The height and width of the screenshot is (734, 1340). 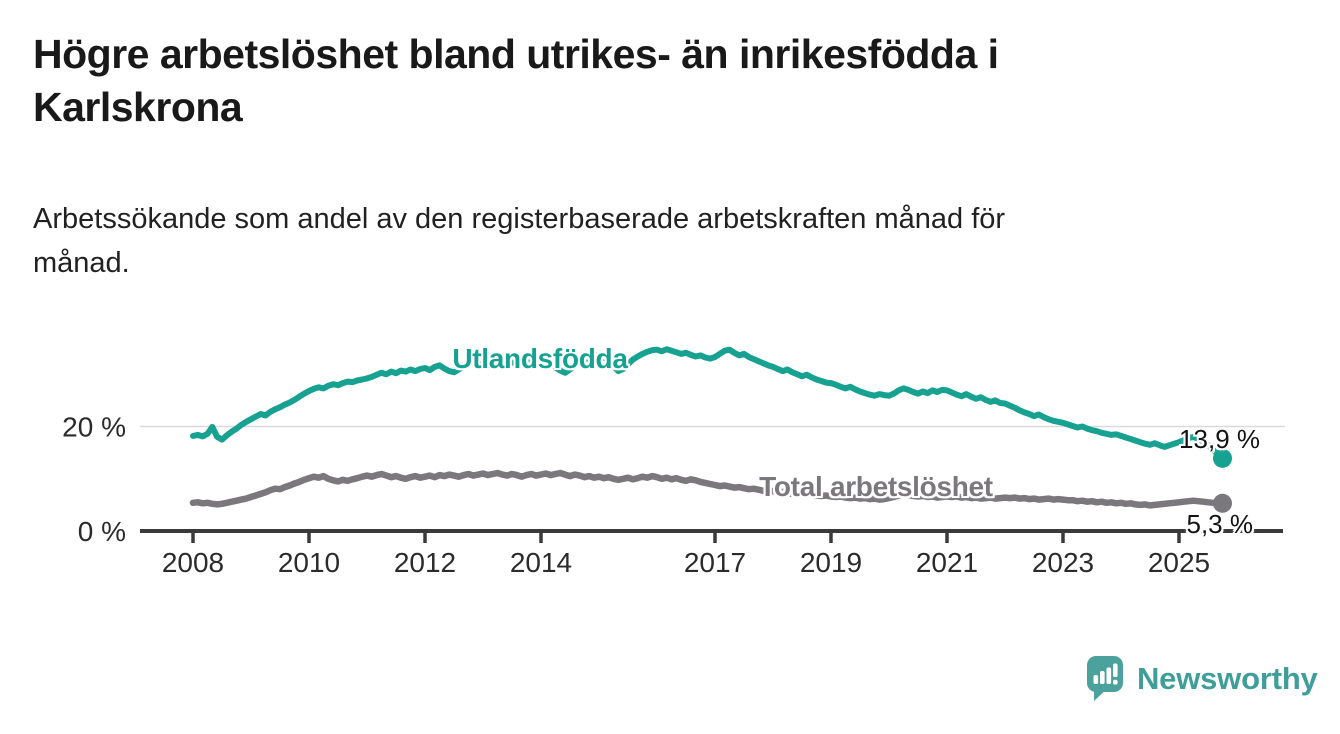 What do you see at coordinates (1179, 562) in the screenshot?
I see `x-axis-label-2025: 2025` at bounding box center [1179, 562].